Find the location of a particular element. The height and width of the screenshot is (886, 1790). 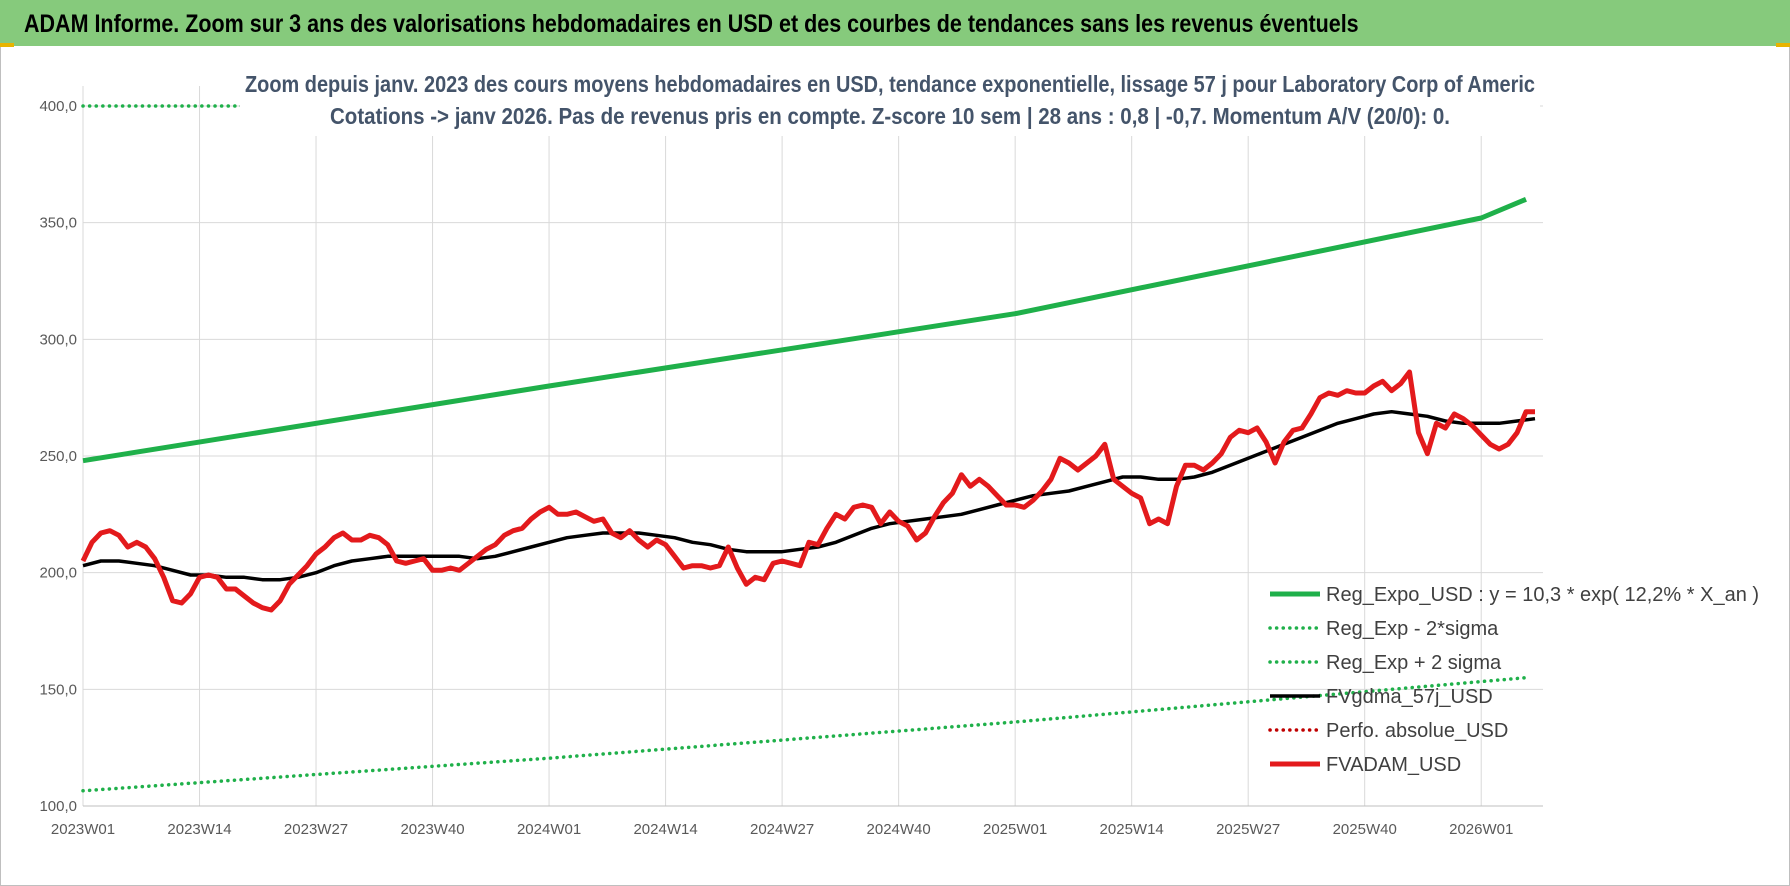

y-tick-label: 100,0 is located at coordinates (58, 806).